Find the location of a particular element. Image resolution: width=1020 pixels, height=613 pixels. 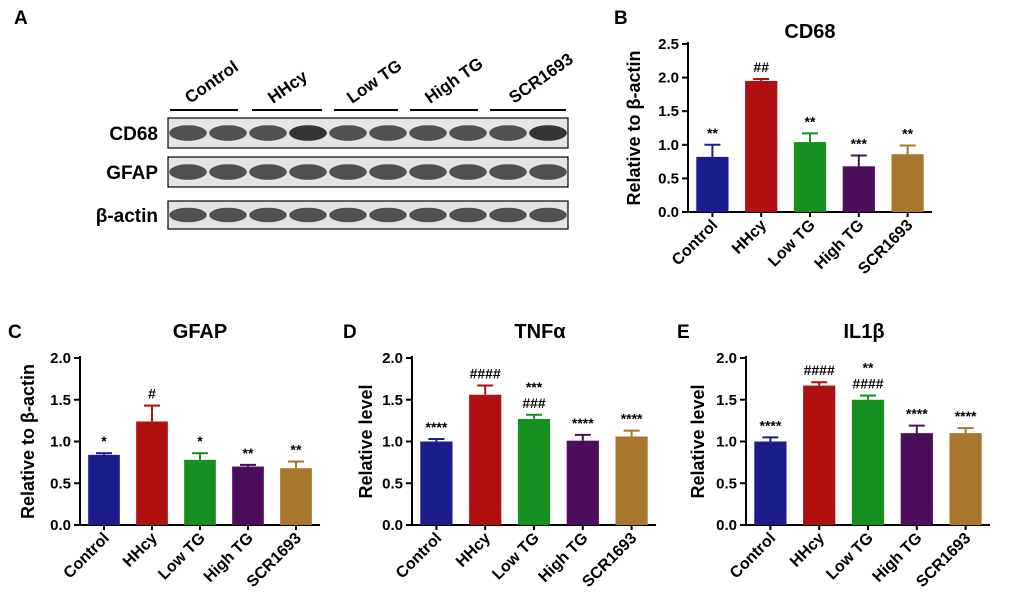

y-tick-label-tnf-0-0: 0.0 is located at coordinates (392, 525).